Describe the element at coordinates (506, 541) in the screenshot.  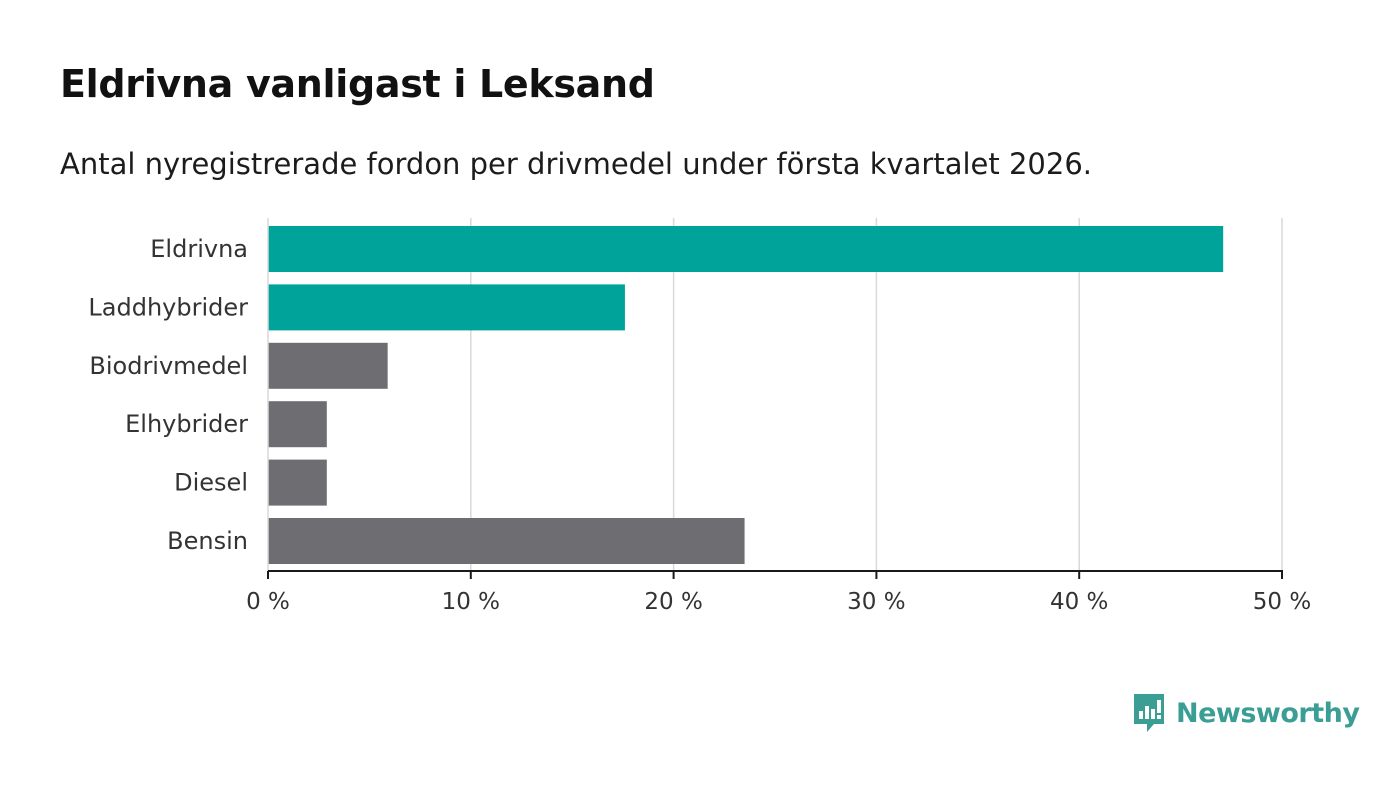
I see `bar-bensin` at that location.